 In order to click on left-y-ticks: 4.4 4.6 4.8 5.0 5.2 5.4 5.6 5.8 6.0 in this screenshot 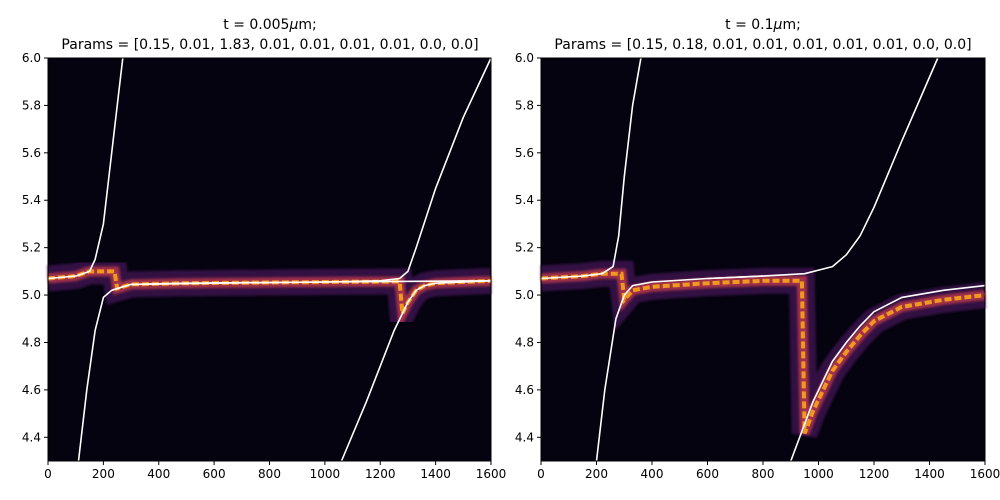, I will do `click(35, 247)`.